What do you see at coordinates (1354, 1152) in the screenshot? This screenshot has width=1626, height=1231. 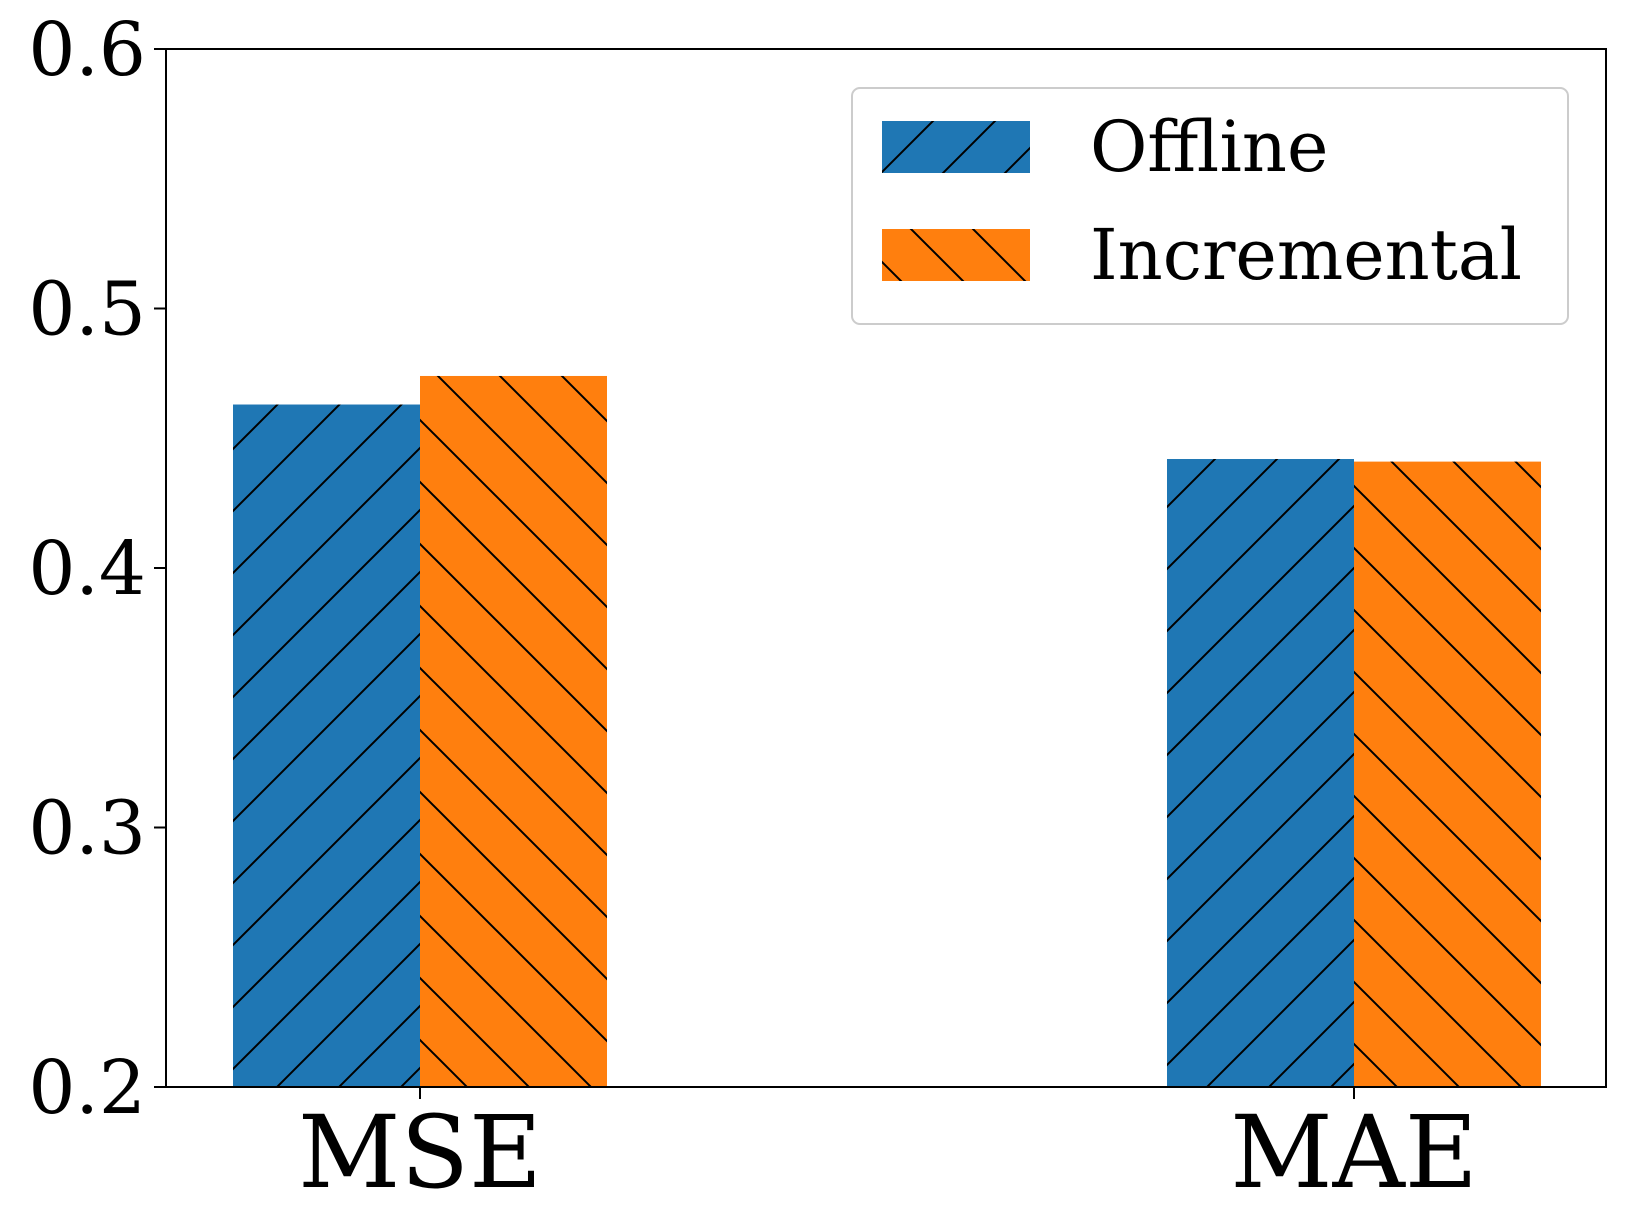 I see `x-tick-label-mae: MAE` at bounding box center [1354, 1152].